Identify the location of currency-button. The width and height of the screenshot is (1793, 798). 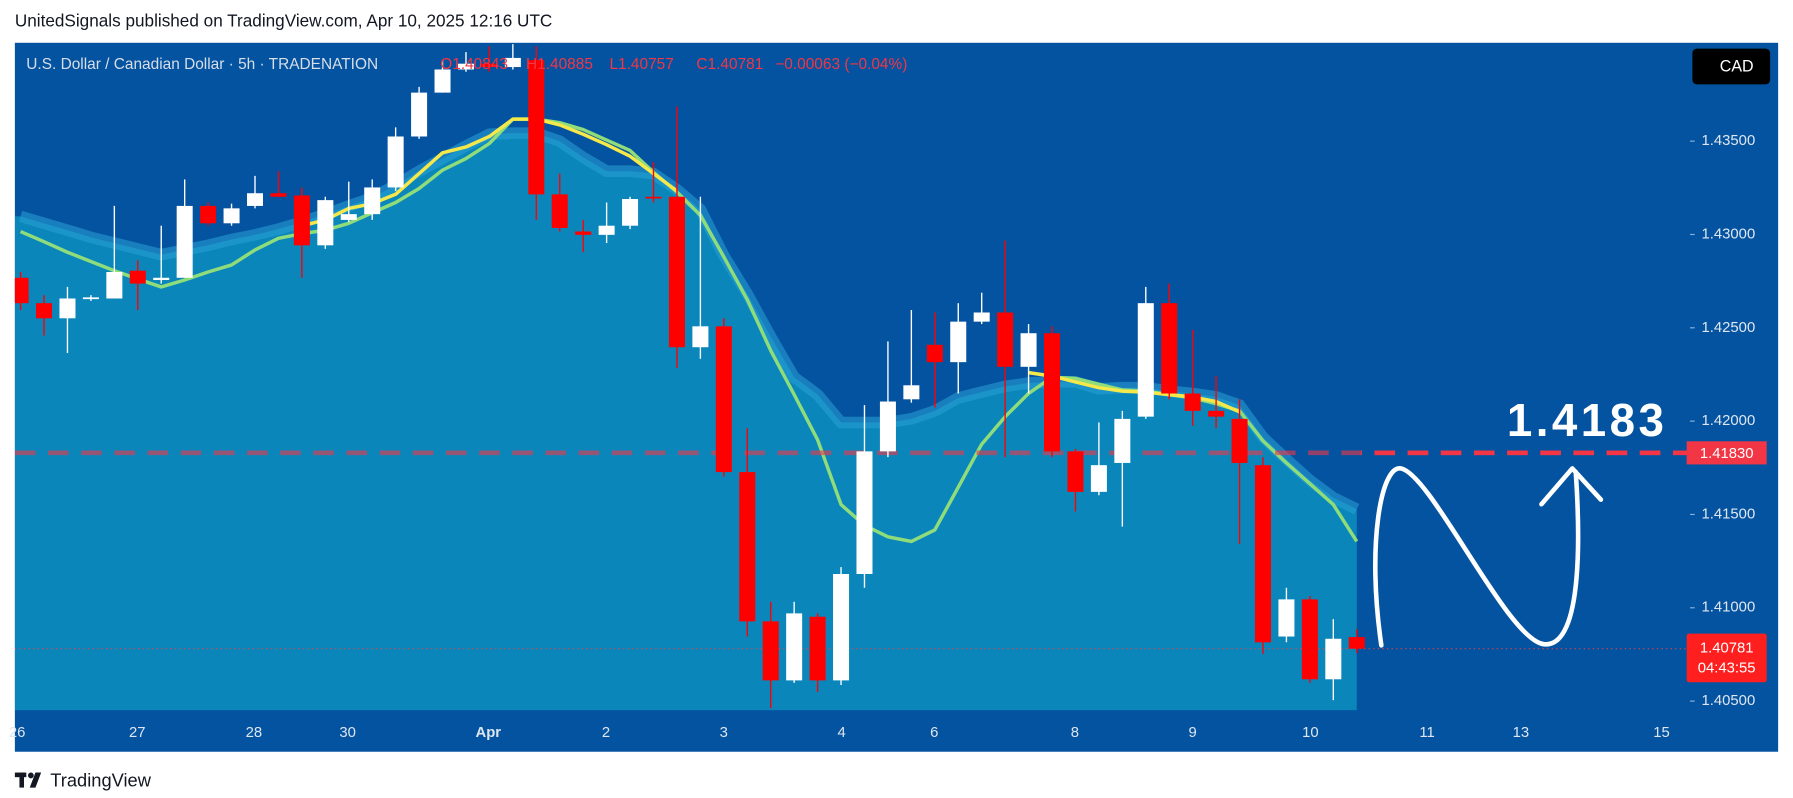
(1731, 66).